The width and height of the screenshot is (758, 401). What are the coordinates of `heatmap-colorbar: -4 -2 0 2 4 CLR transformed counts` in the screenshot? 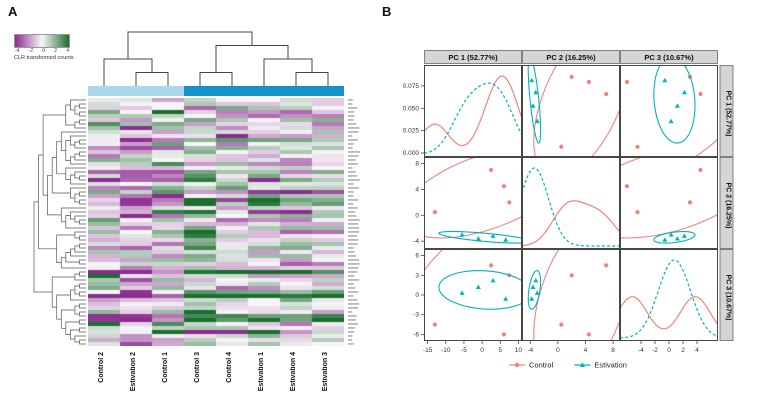 It's located at (44, 47).